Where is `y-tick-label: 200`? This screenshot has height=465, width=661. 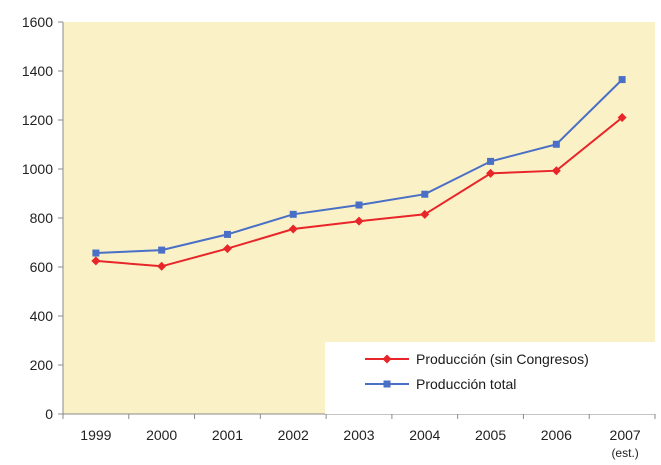
y-tick-label: 200 is located at coordinates (42, 365).